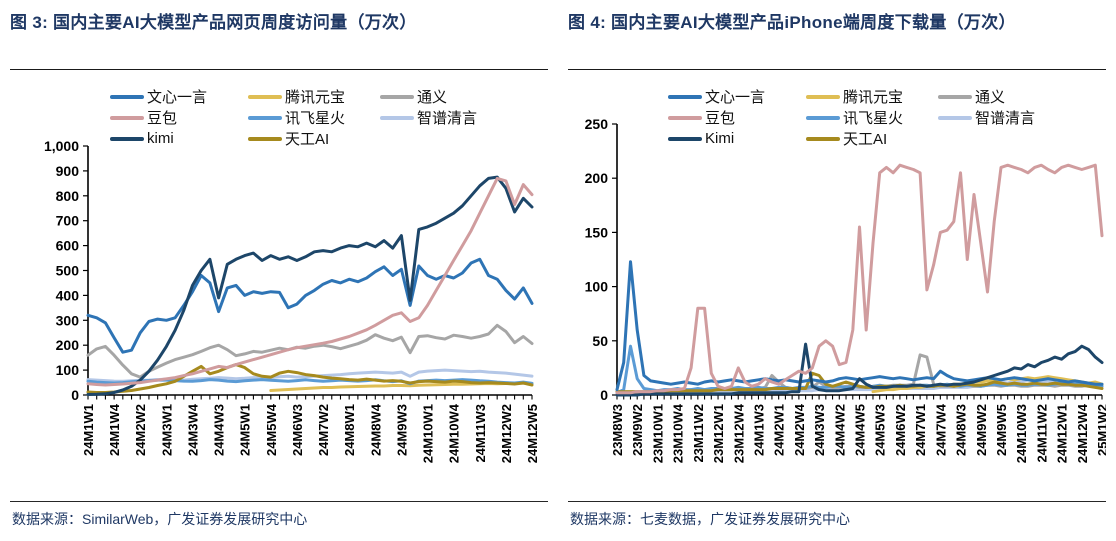  What do you see at coordinates (1100, 430) in the screenshot?
I see `svg-text: 25M1W2` at bounding box center [1100, 430].